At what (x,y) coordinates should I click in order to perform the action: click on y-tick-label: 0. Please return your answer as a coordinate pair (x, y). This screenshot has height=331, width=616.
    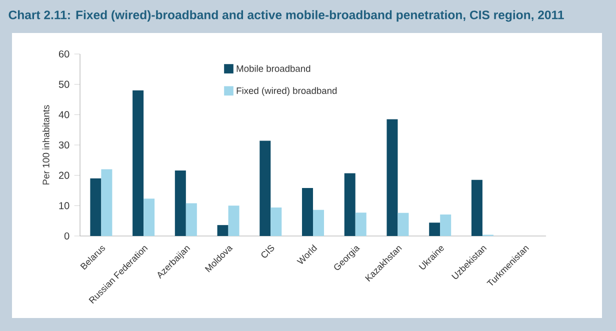
    Looking at the image, I should click on (67, 236).